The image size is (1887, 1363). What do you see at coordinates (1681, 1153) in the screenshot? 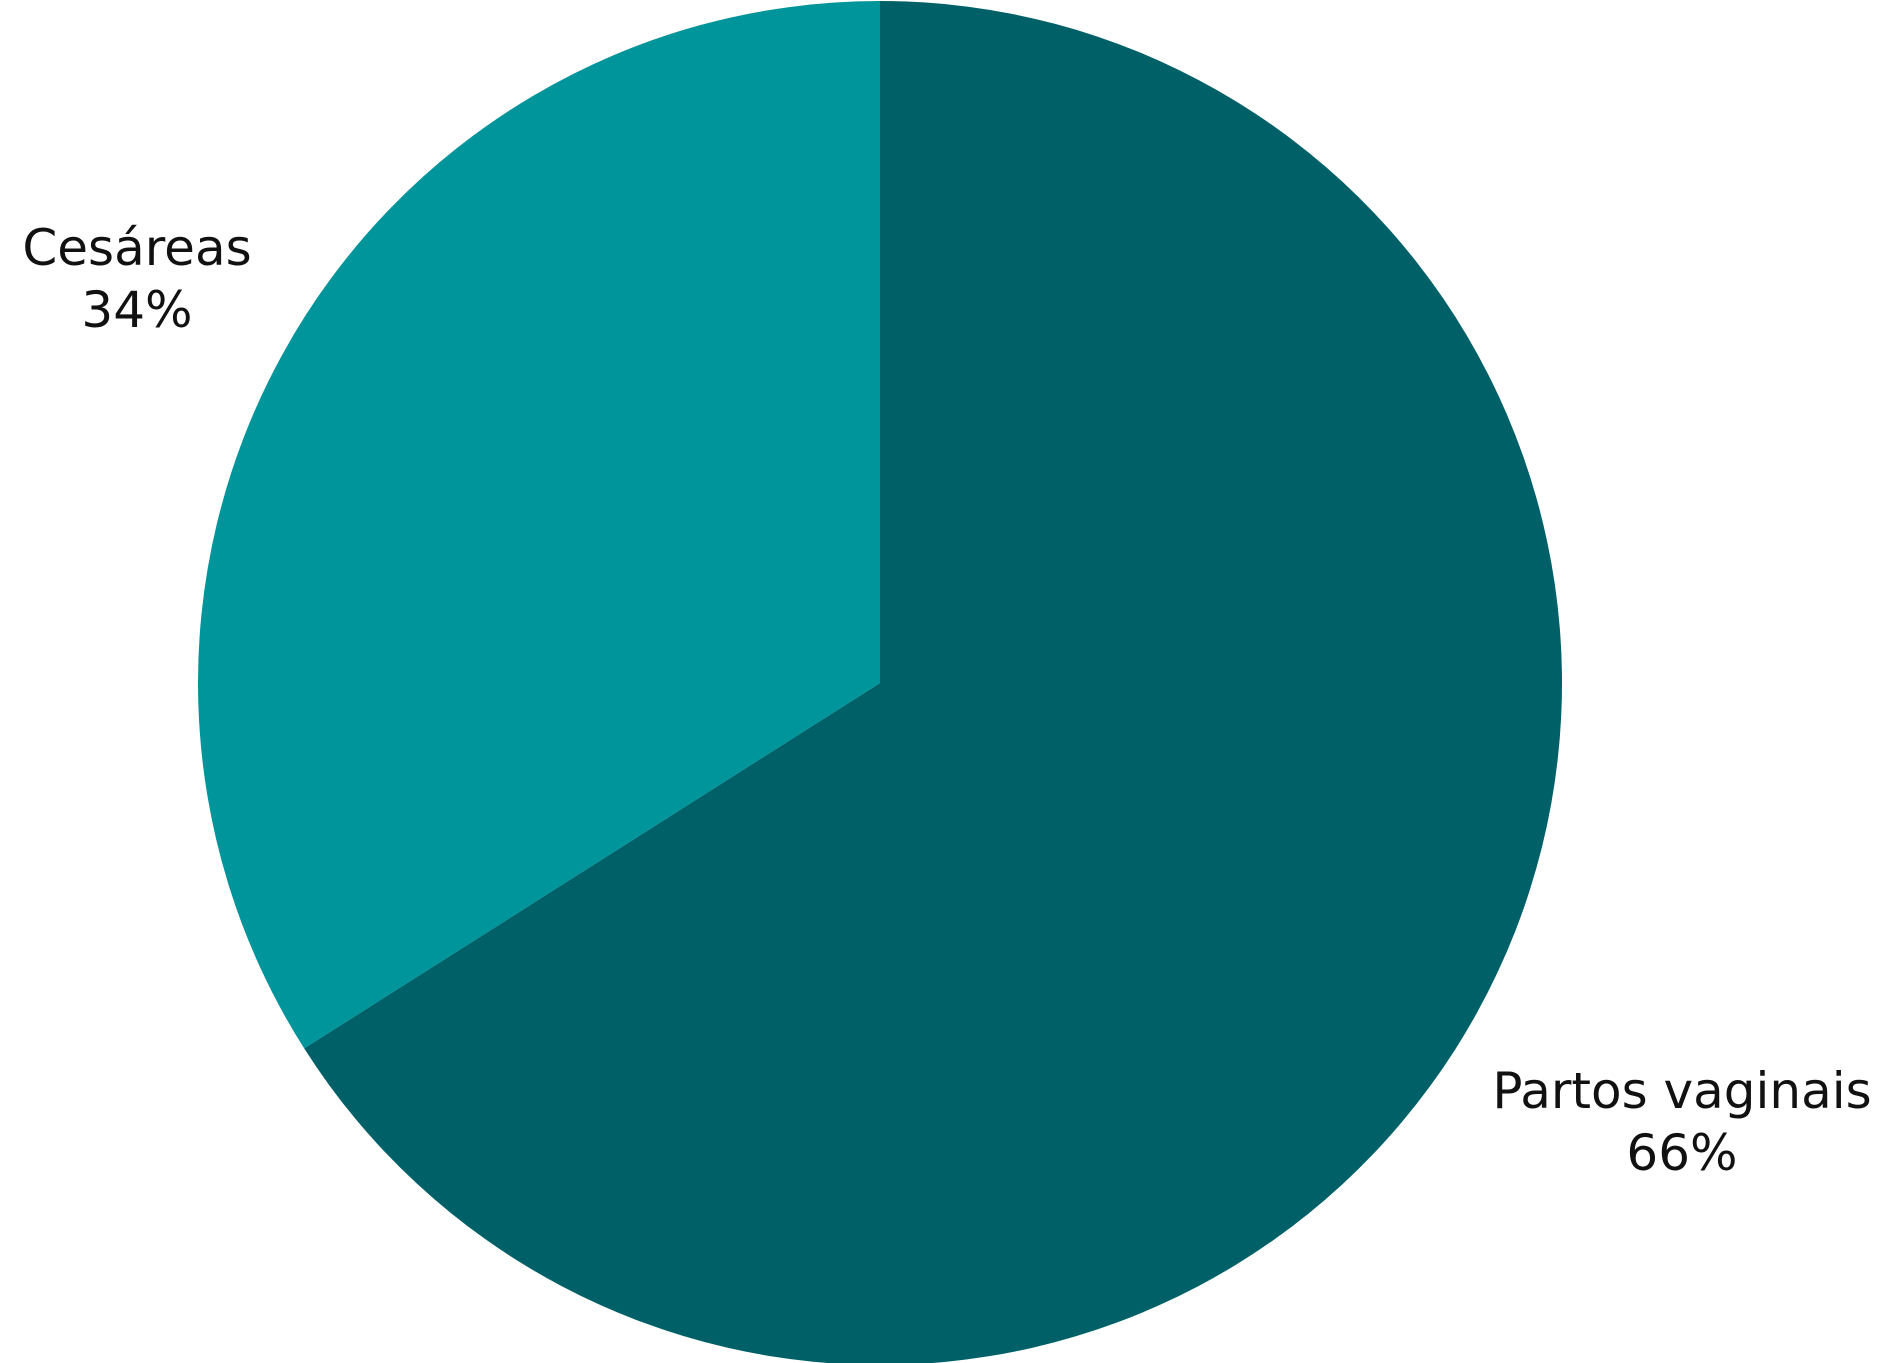
I see `slice-value-label: 66%` at bounding box center [1681, 1153].